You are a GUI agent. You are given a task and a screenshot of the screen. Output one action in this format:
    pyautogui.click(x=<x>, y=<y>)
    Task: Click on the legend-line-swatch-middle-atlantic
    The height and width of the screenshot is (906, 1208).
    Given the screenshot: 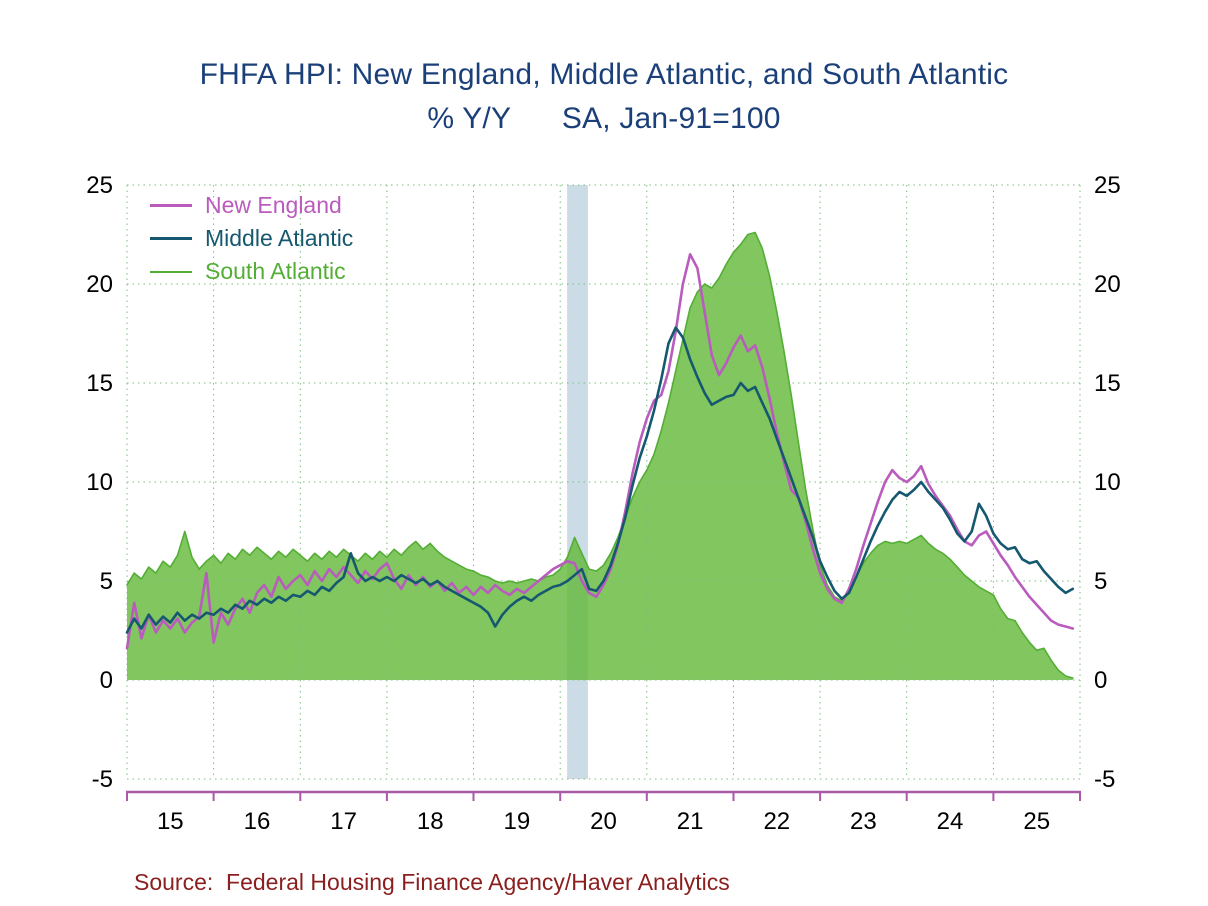 What is the action you would take?
    pyautogui.click(x=171, y=238)
    